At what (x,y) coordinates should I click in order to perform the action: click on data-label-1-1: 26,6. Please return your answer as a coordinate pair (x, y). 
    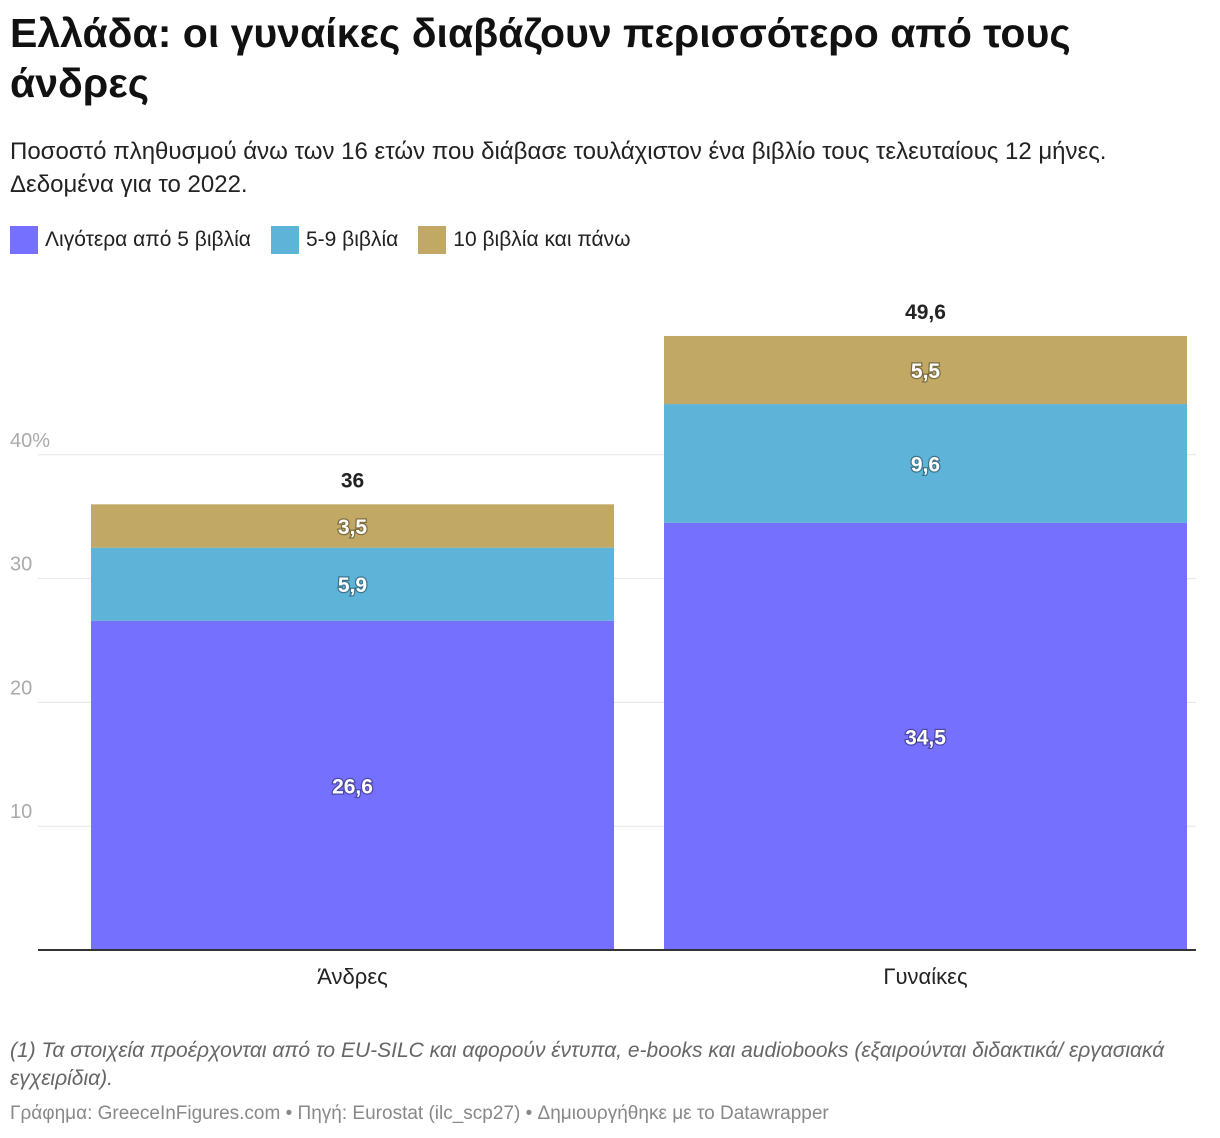
    Looking at the image, I should click on (352, 786).